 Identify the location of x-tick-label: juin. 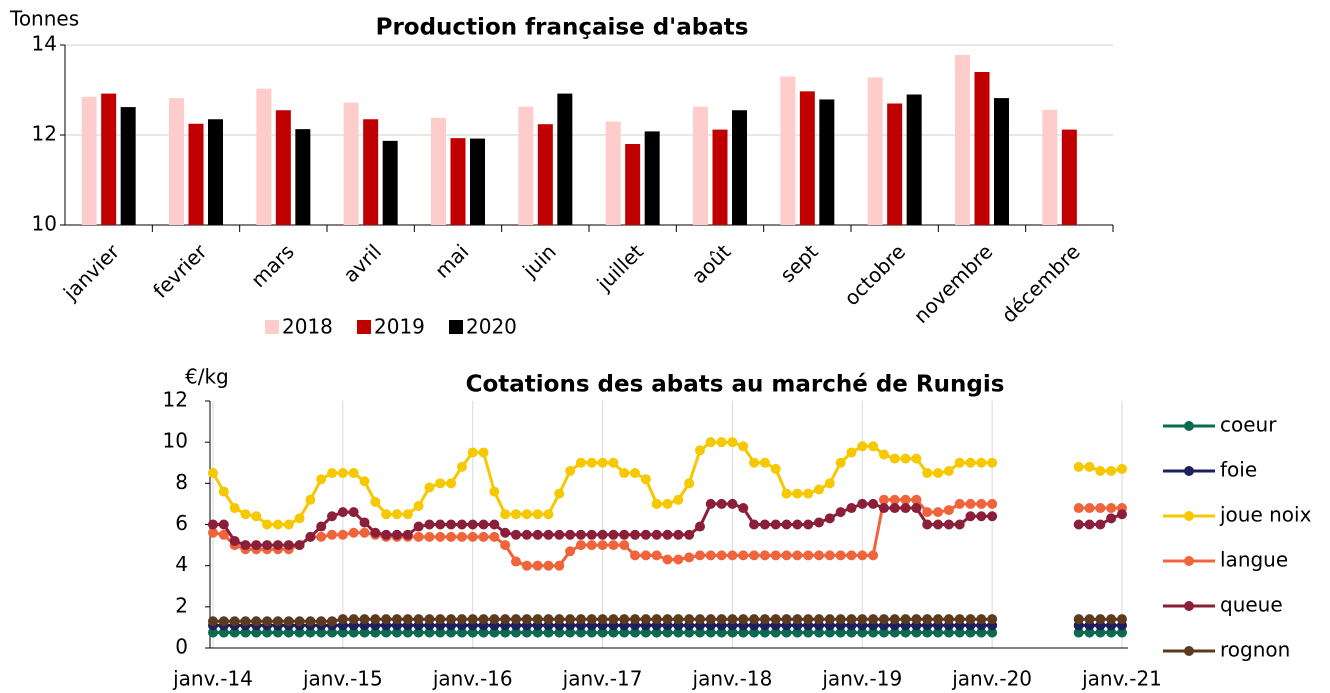
(538, 260).